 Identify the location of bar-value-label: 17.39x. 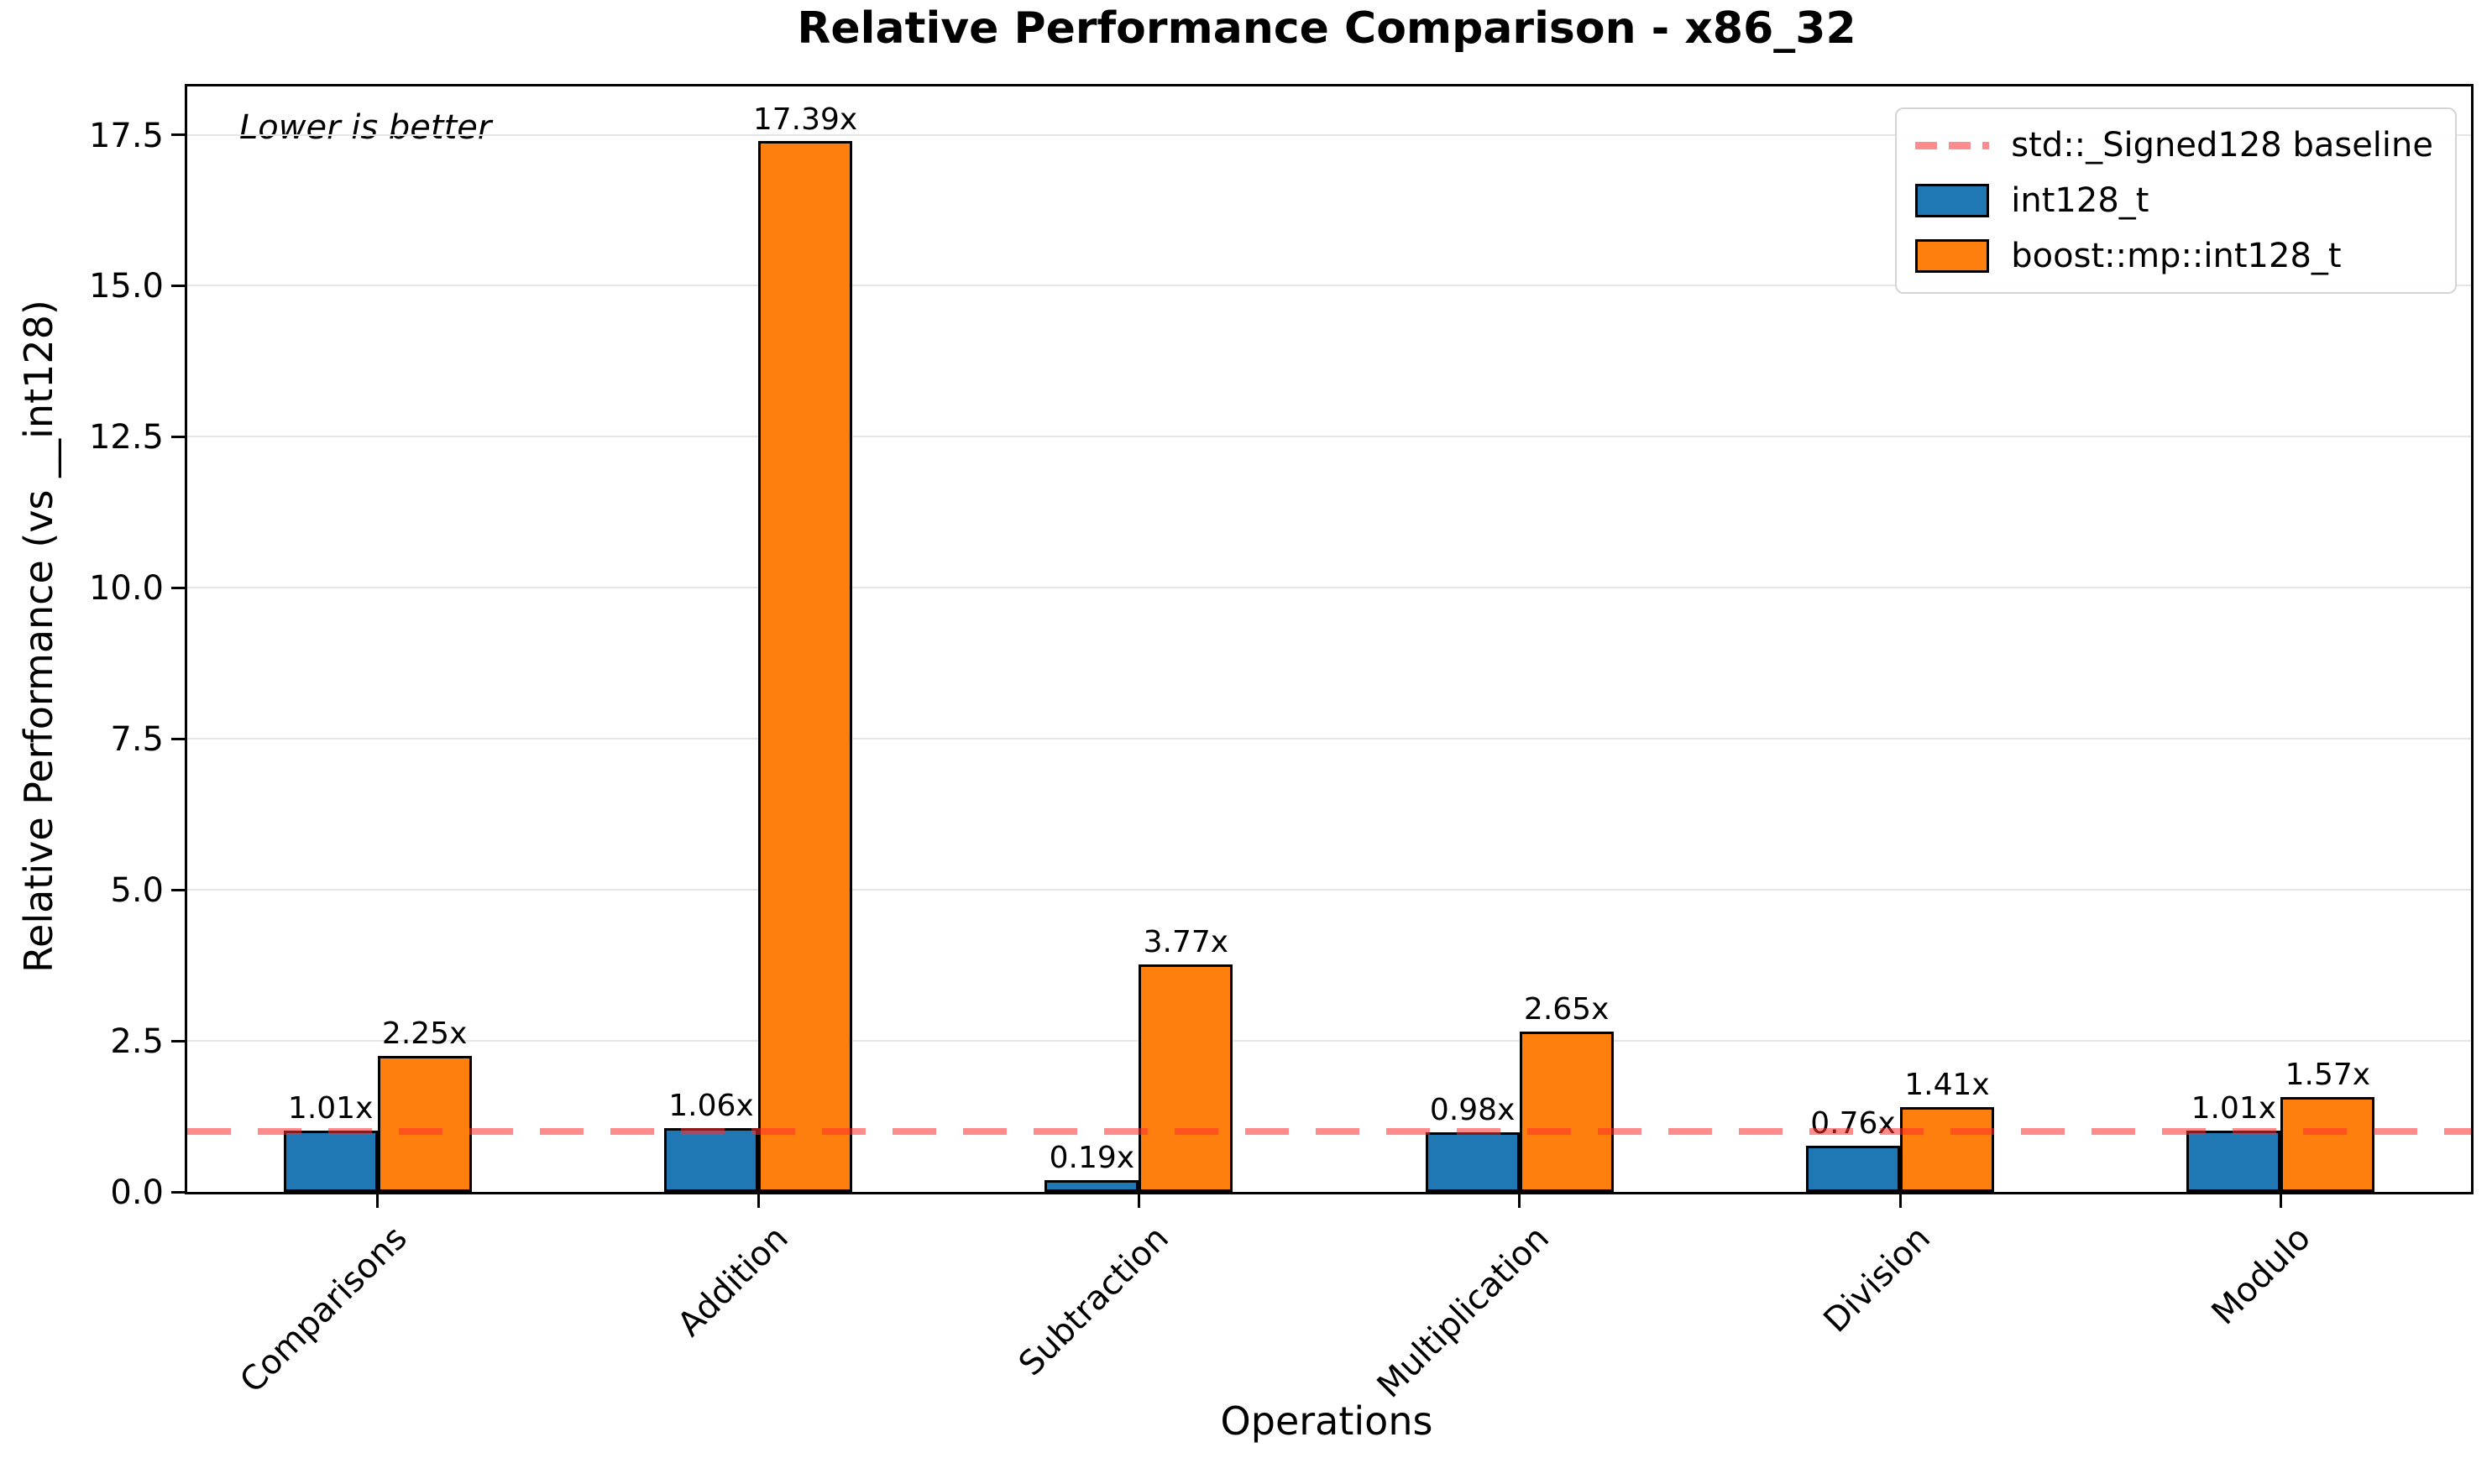
(805, 119).